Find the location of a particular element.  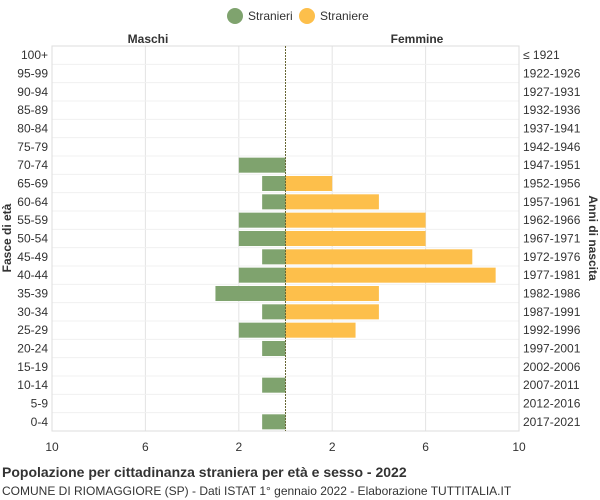

birth-year-label-10: 1967-1971 is located at coordinates (552, 239).